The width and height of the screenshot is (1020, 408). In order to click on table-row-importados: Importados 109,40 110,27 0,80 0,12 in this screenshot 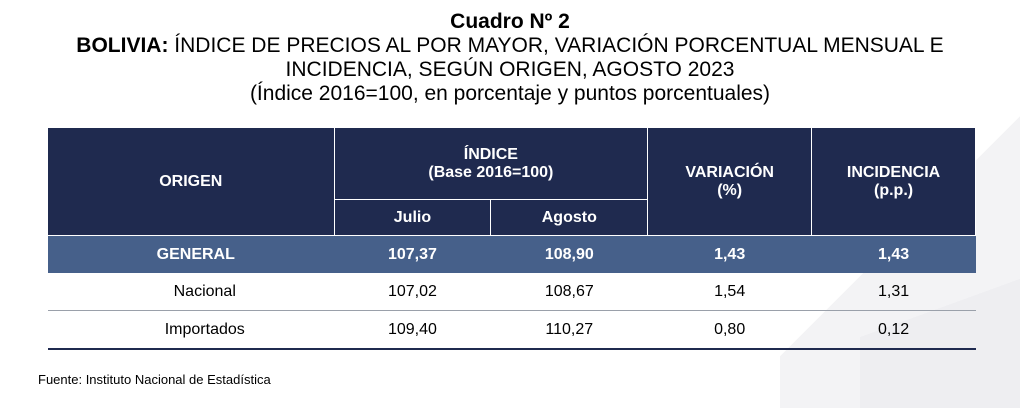, I will do `click(511, 330)`.